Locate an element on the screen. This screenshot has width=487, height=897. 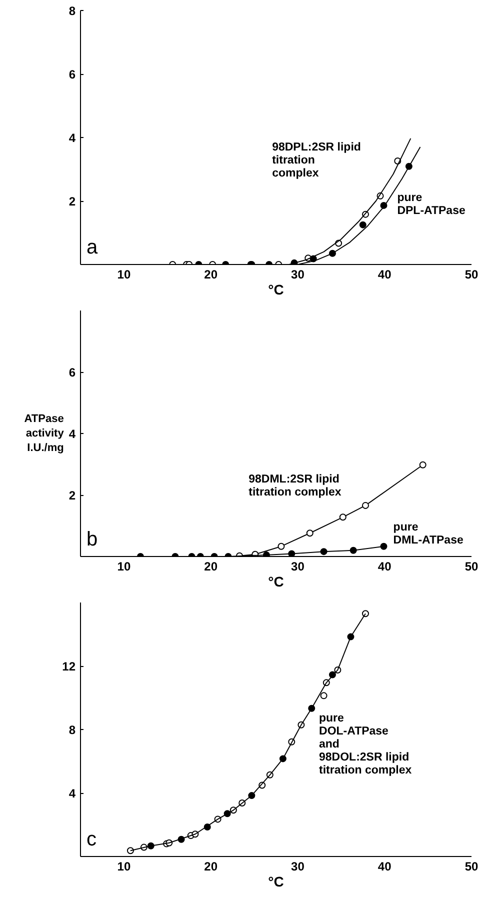
annotation: pure DPL-ATPase is located at coordinates (431, 205).